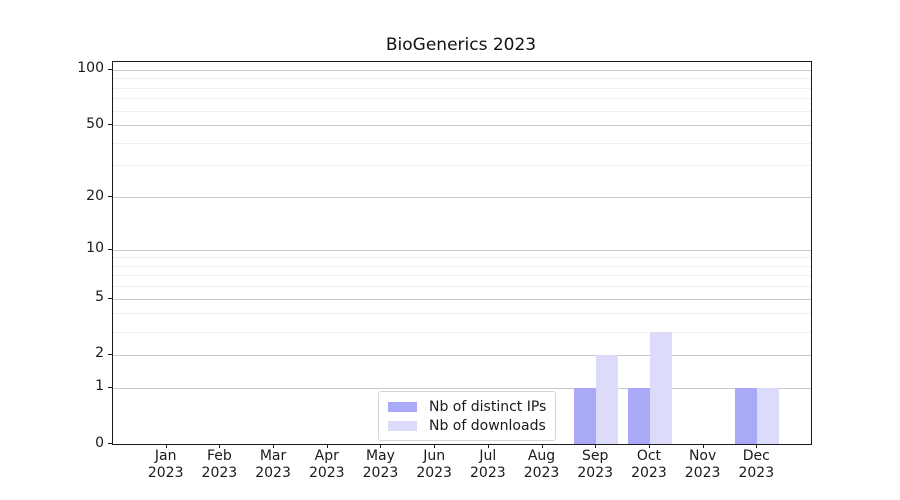  Describe the element at coordinates (95, 195) in the screenshot. I see `y-tick-label: 20` at that location.